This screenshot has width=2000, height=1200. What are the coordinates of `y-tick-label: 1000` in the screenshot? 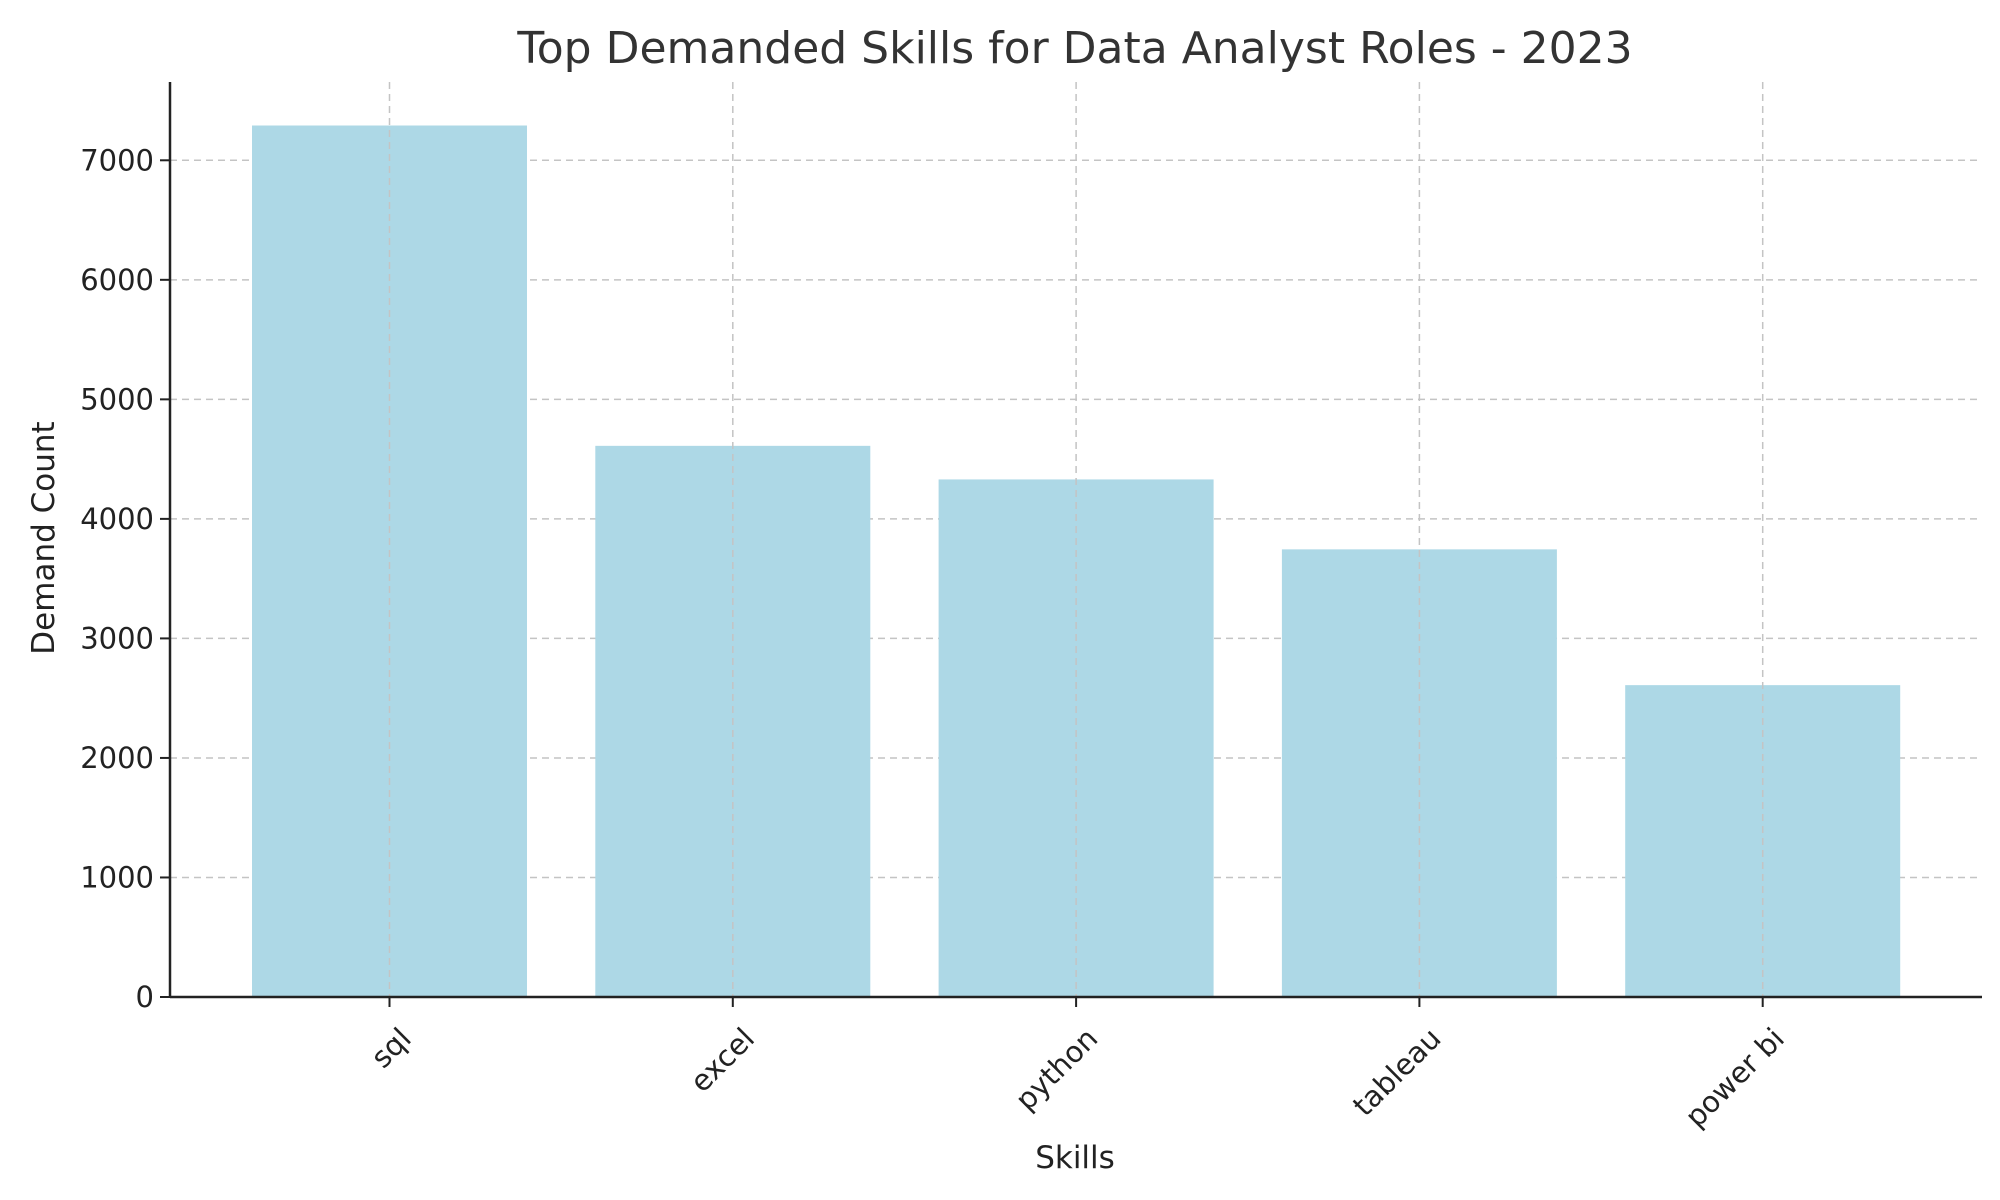 It's located at (117, 877).